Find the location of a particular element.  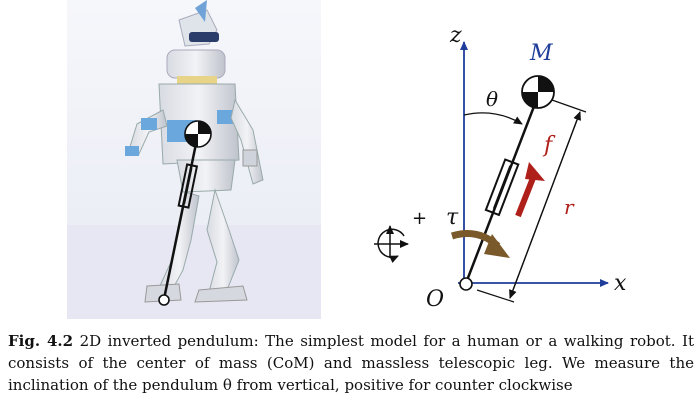

com-symbol is located at coordinates (538, 92).